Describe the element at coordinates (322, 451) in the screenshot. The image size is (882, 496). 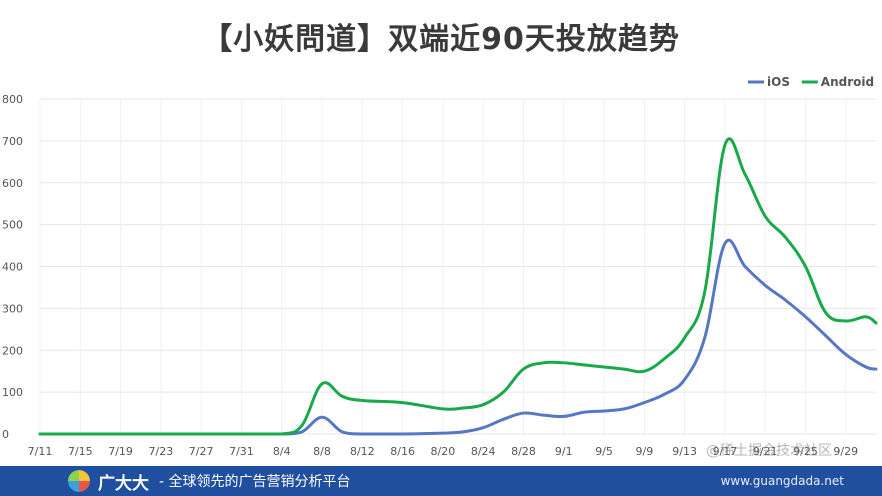
I see `x-tick-label: 8/8` at that location.